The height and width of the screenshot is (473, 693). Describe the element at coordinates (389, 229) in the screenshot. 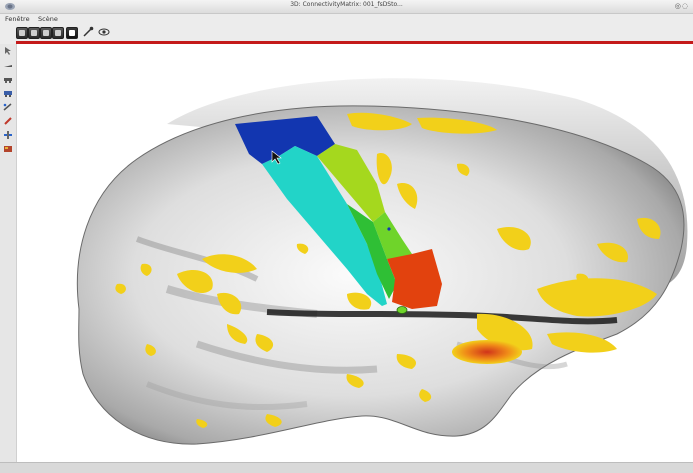

I see `cluster-marker` at that location.